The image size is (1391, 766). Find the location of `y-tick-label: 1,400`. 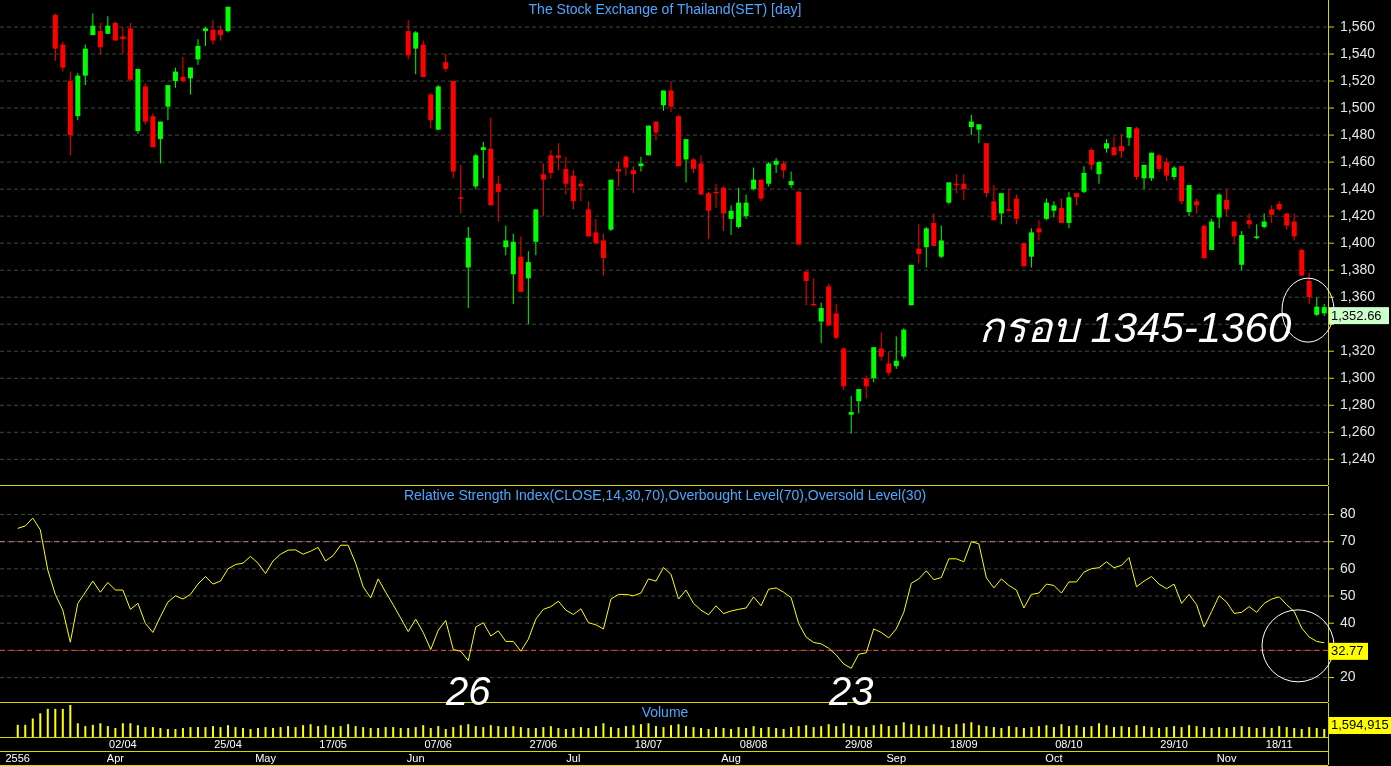

y-tick-label: 1,400 is located at coordinates (1358, 241).